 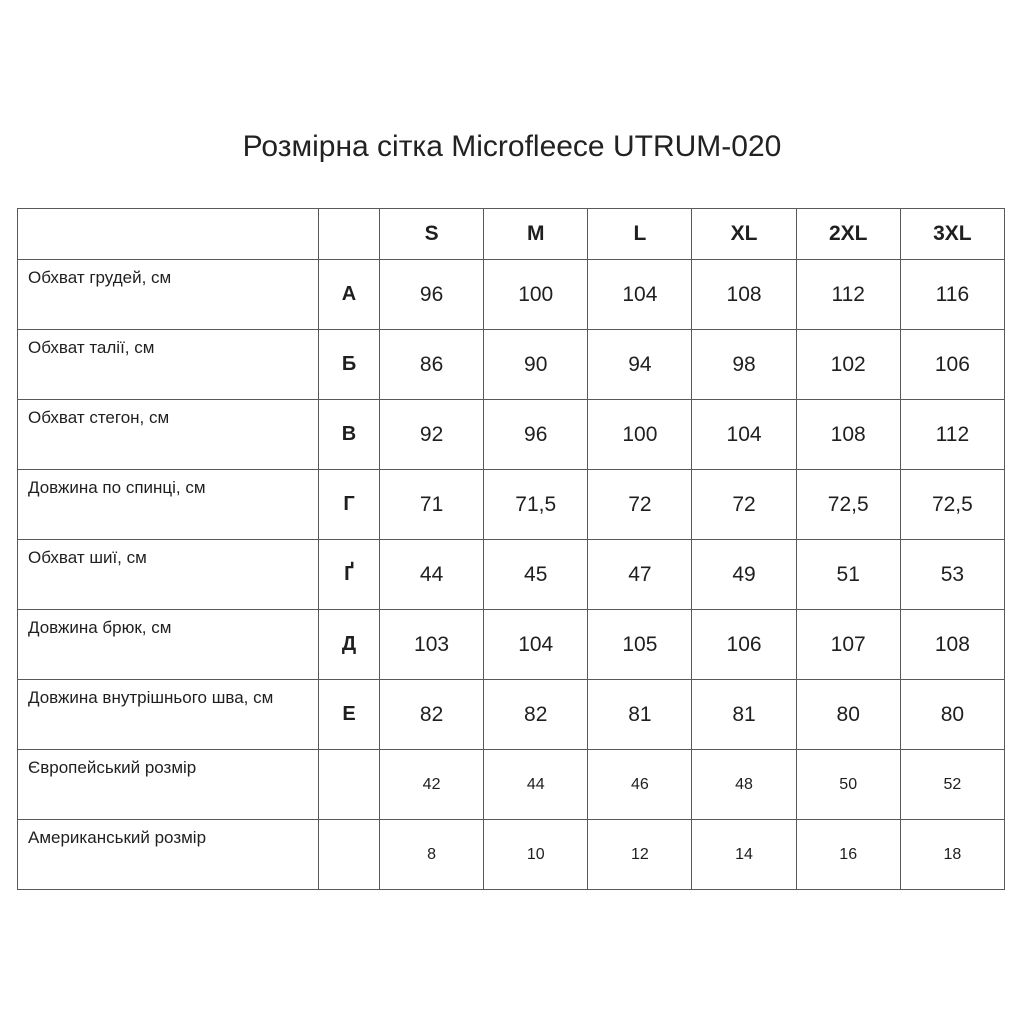 What do you see at coordinates (536, 574) in the screenshot?
I see `size-value: 45` at bounding box center [536, 574].